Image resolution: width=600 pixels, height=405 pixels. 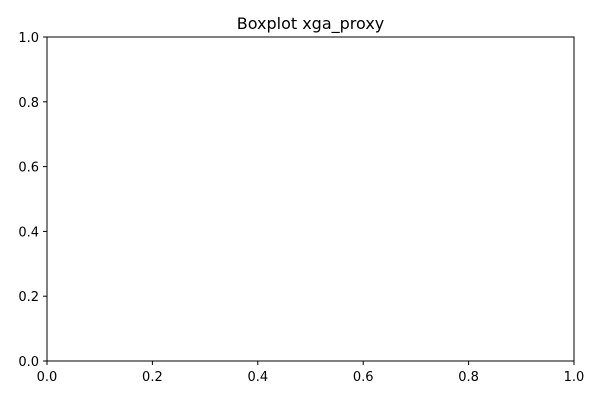 What do you see at coordinates (47, 377) in the screenshot?
I see `x-tick-label: 0.0` at bounding box center [47, 377].